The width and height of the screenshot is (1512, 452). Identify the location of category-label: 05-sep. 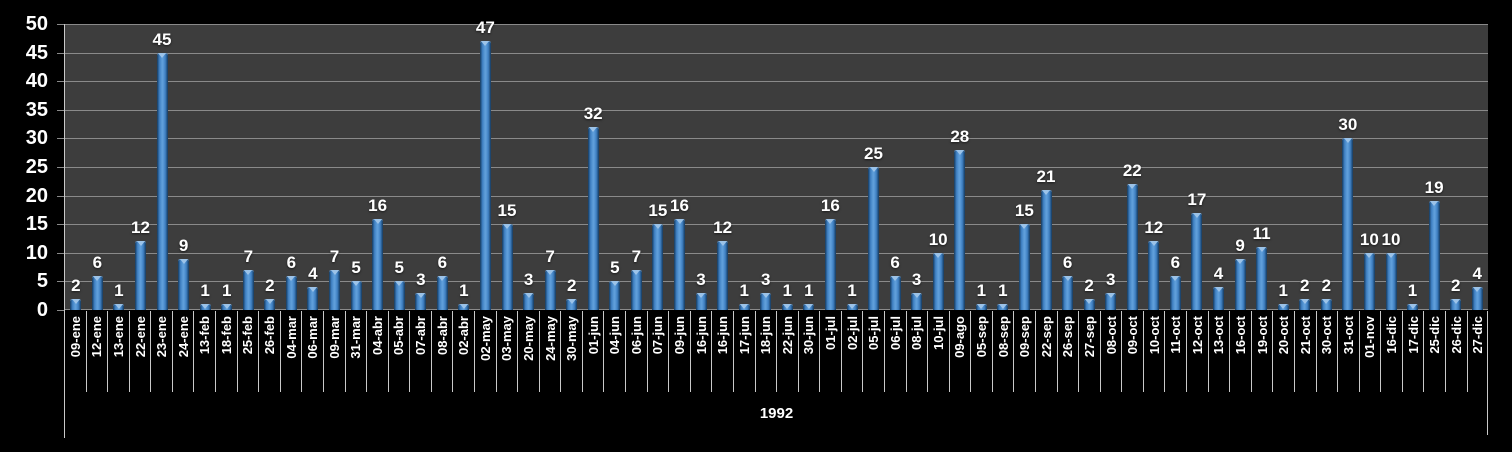
(982, 337).